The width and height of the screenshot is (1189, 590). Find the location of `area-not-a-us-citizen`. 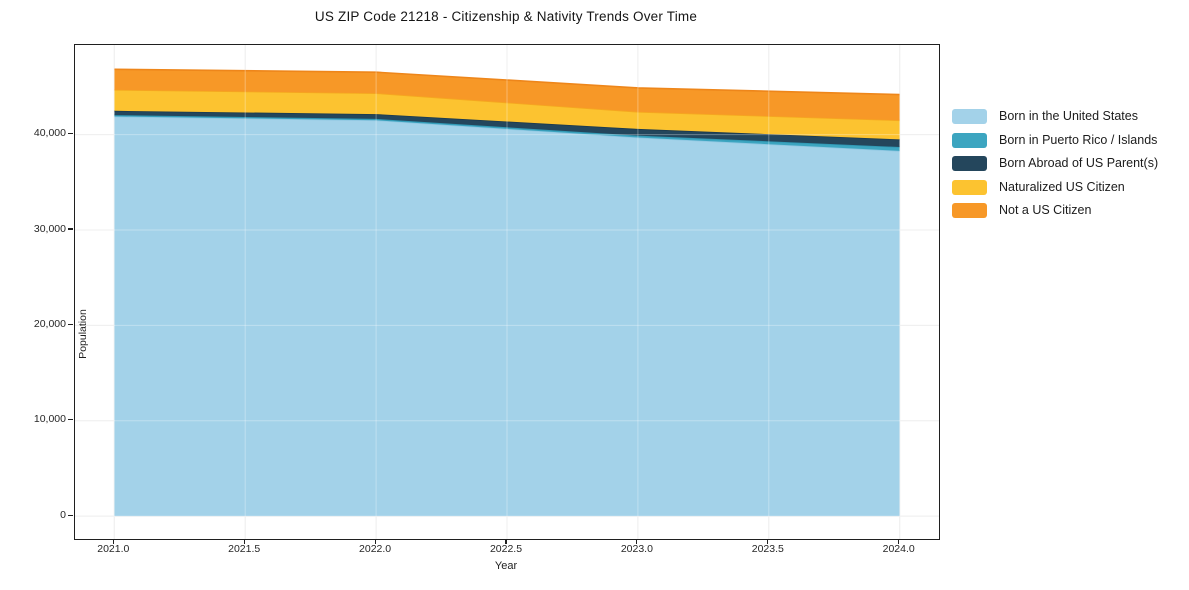

area-not-a-us-citizen is located at coordinates (507, 95).